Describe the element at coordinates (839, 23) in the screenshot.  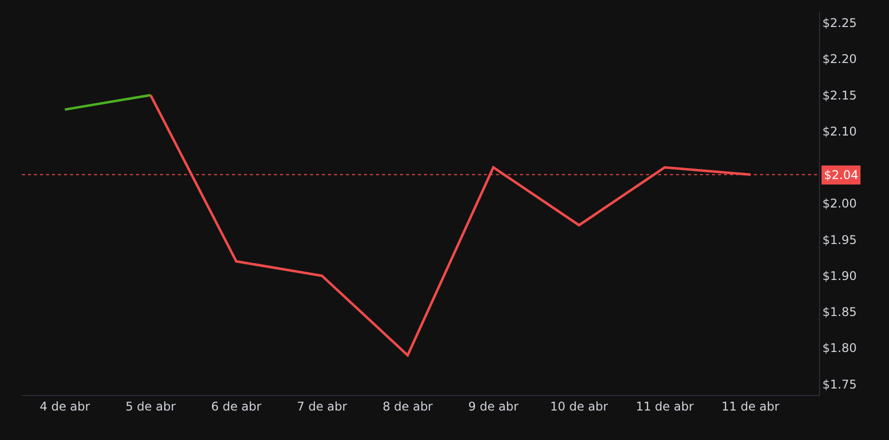
I see `y-tick-label: $2.25` at that location.